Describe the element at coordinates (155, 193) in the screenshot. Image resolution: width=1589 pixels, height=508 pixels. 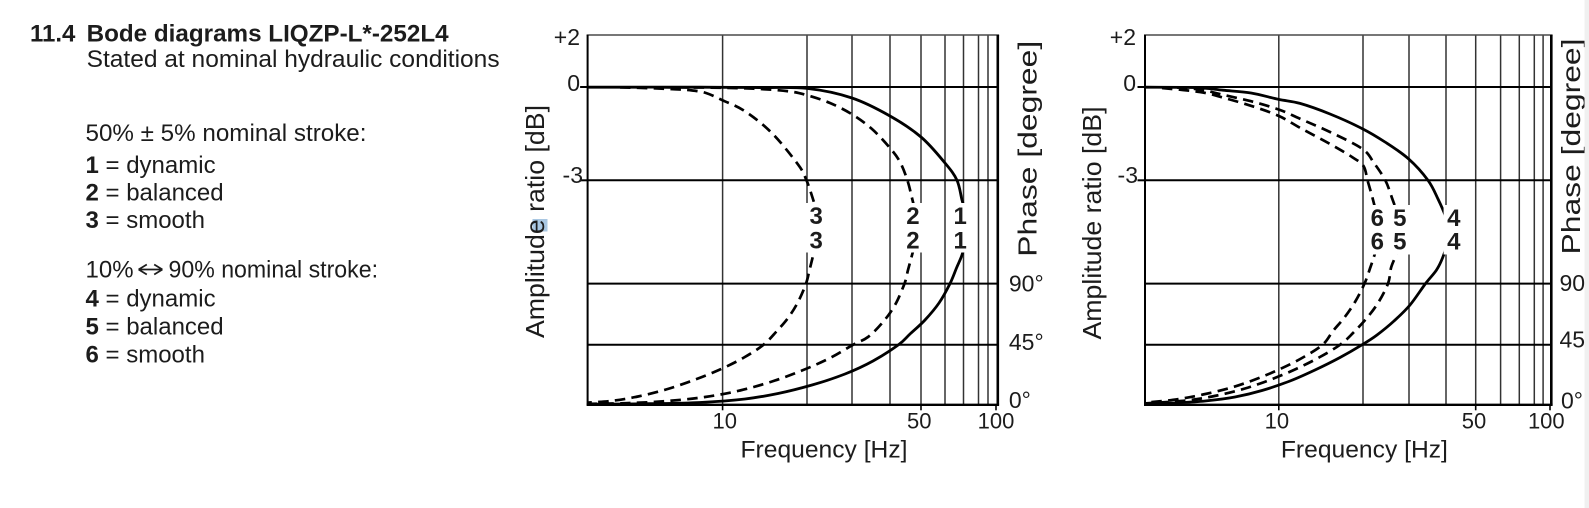
I see `svg-text: 2 = balanced` at that location.